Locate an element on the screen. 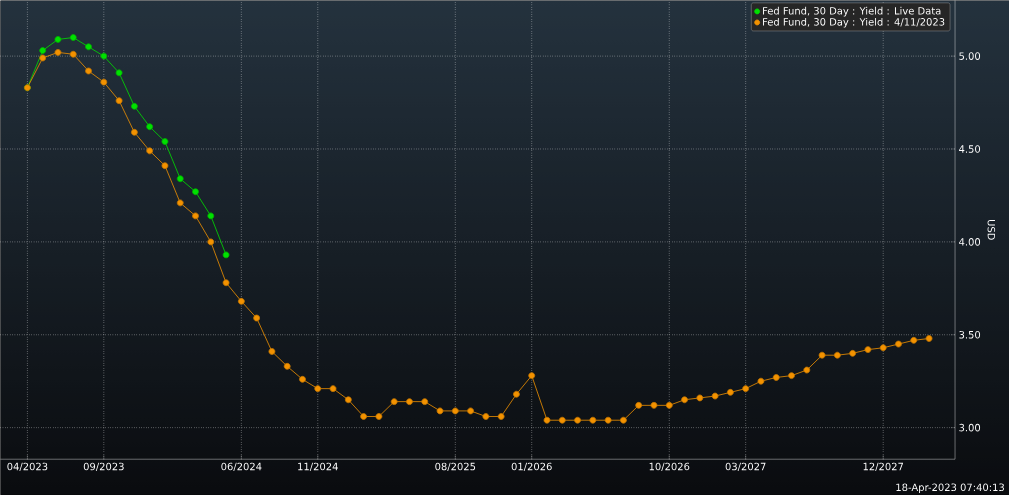 This screenshot has height=495, width=1009. x-tick-label: 04/2023 is located at coordinates (27, 466).